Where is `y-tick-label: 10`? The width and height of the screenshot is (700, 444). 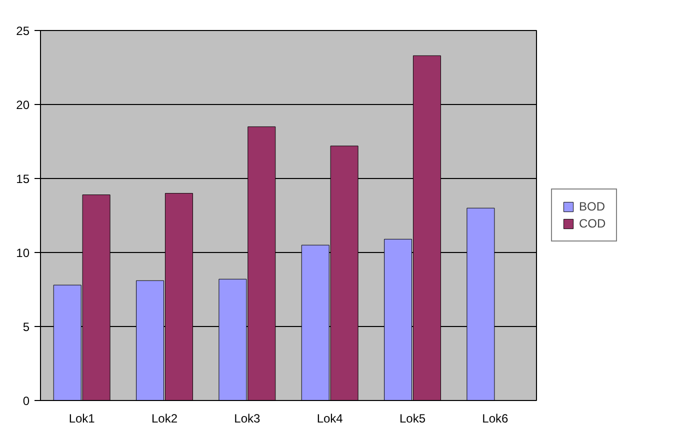
y-tick-label: 10 is located at coordinates (23, 253).